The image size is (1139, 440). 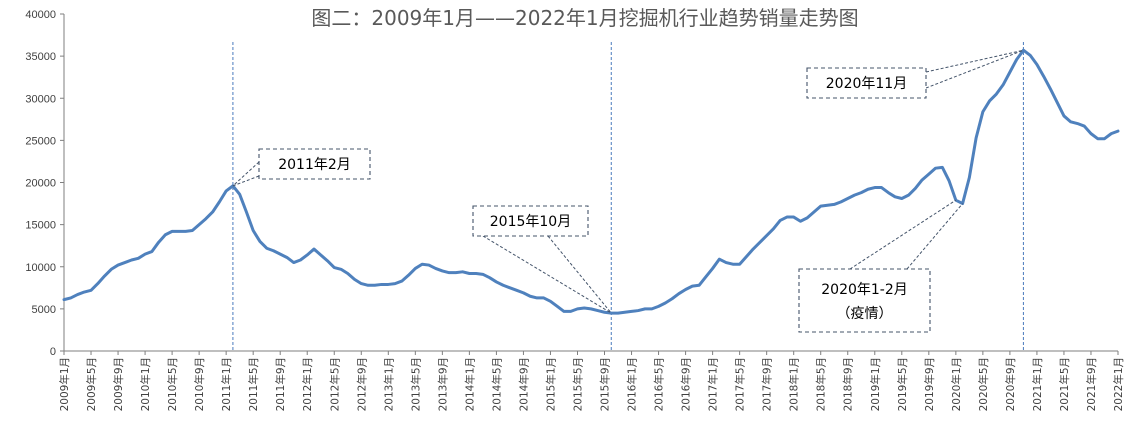 I want to click on x-tick-label: 2020年9月, so click(x=1010, y=384).